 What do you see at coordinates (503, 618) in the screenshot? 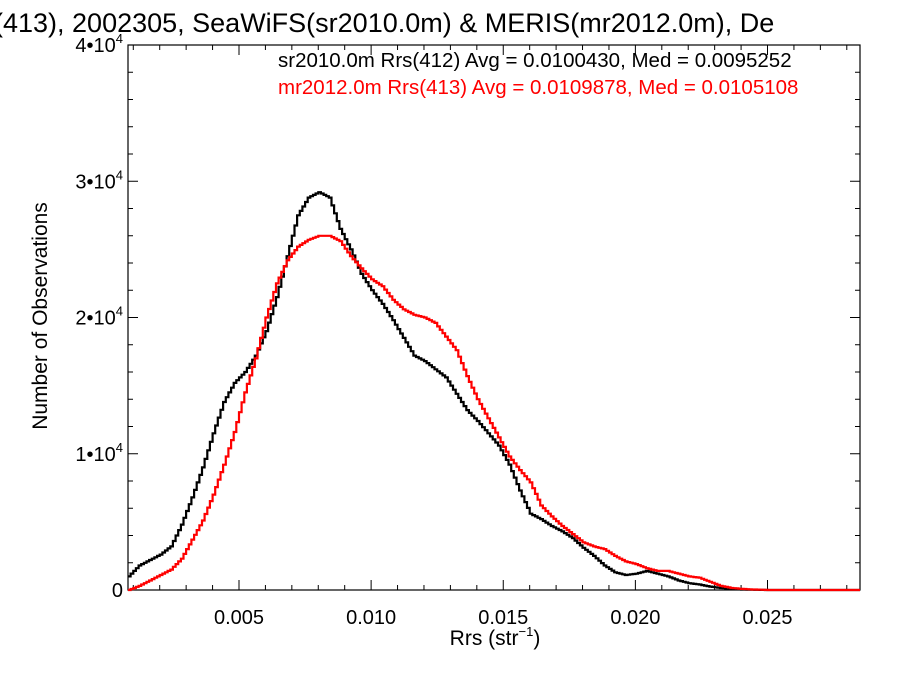
I see `x-tick-label: 0.015` at bounding box center [503, 618].